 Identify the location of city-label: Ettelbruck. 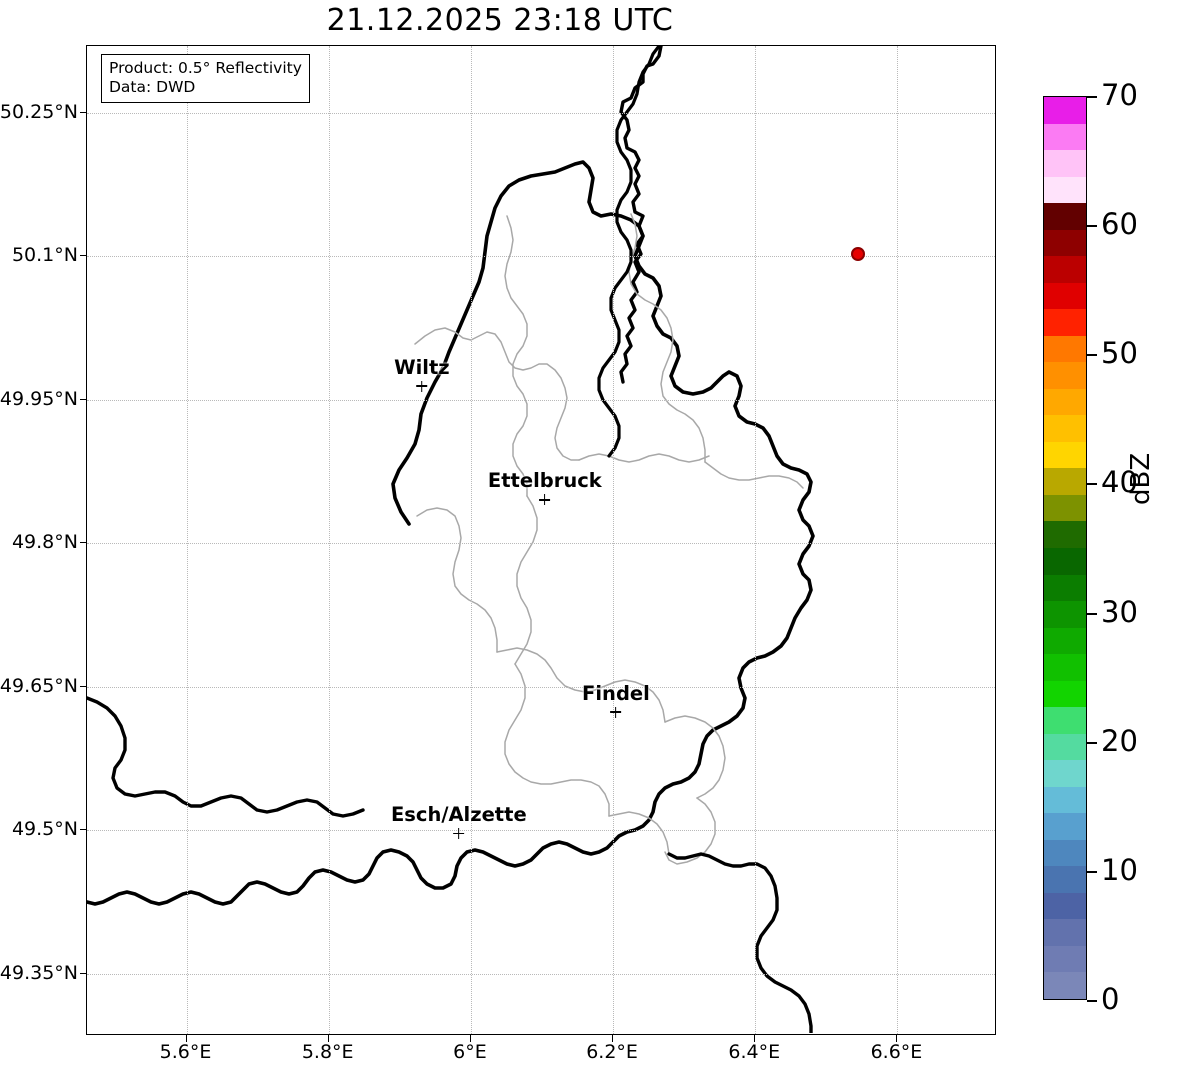
(544, 481).